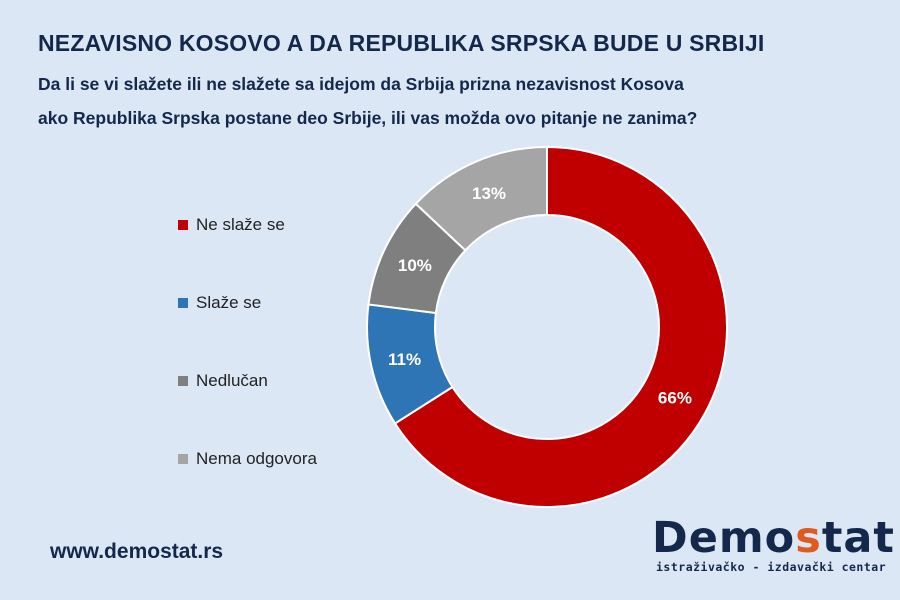 This screenshot has height=600, width=900. I want to click on logo-word-accent: s, so click(808, 538).